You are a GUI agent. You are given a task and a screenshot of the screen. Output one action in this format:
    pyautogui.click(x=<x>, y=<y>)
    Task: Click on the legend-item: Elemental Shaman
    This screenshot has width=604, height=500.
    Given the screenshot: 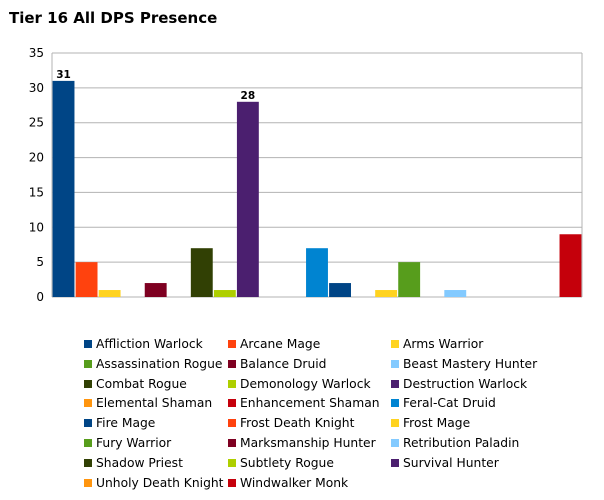 What is the action you would take?
    pyautogui.click(x=148, y=403)
    